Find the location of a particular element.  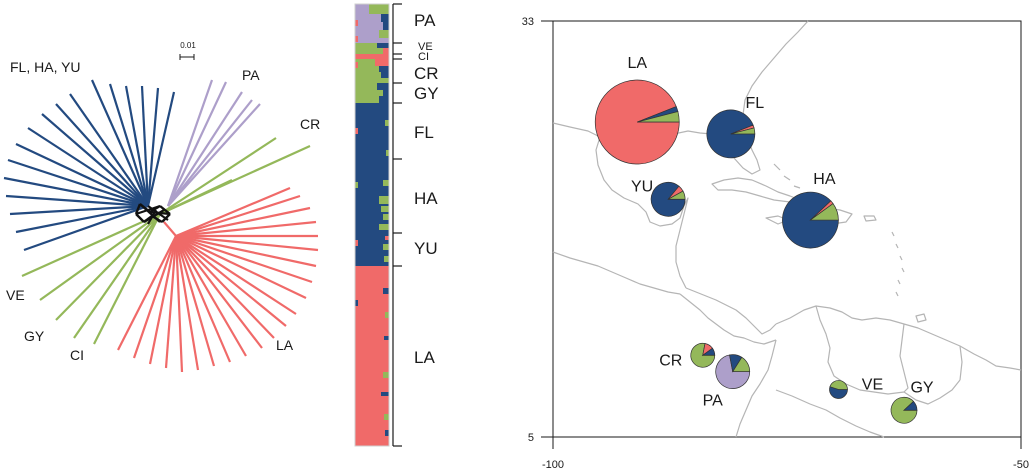

tree-label-fl-ha-yu: FL, HA, YU is located at coordinates (45, 67).